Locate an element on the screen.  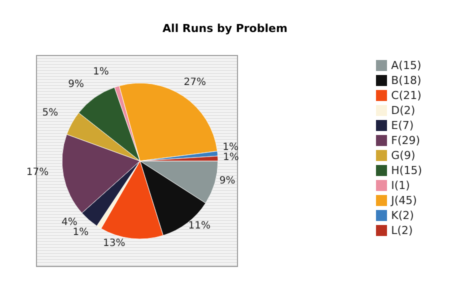
legend-label: D(2) is located at coordinates (403, 110).